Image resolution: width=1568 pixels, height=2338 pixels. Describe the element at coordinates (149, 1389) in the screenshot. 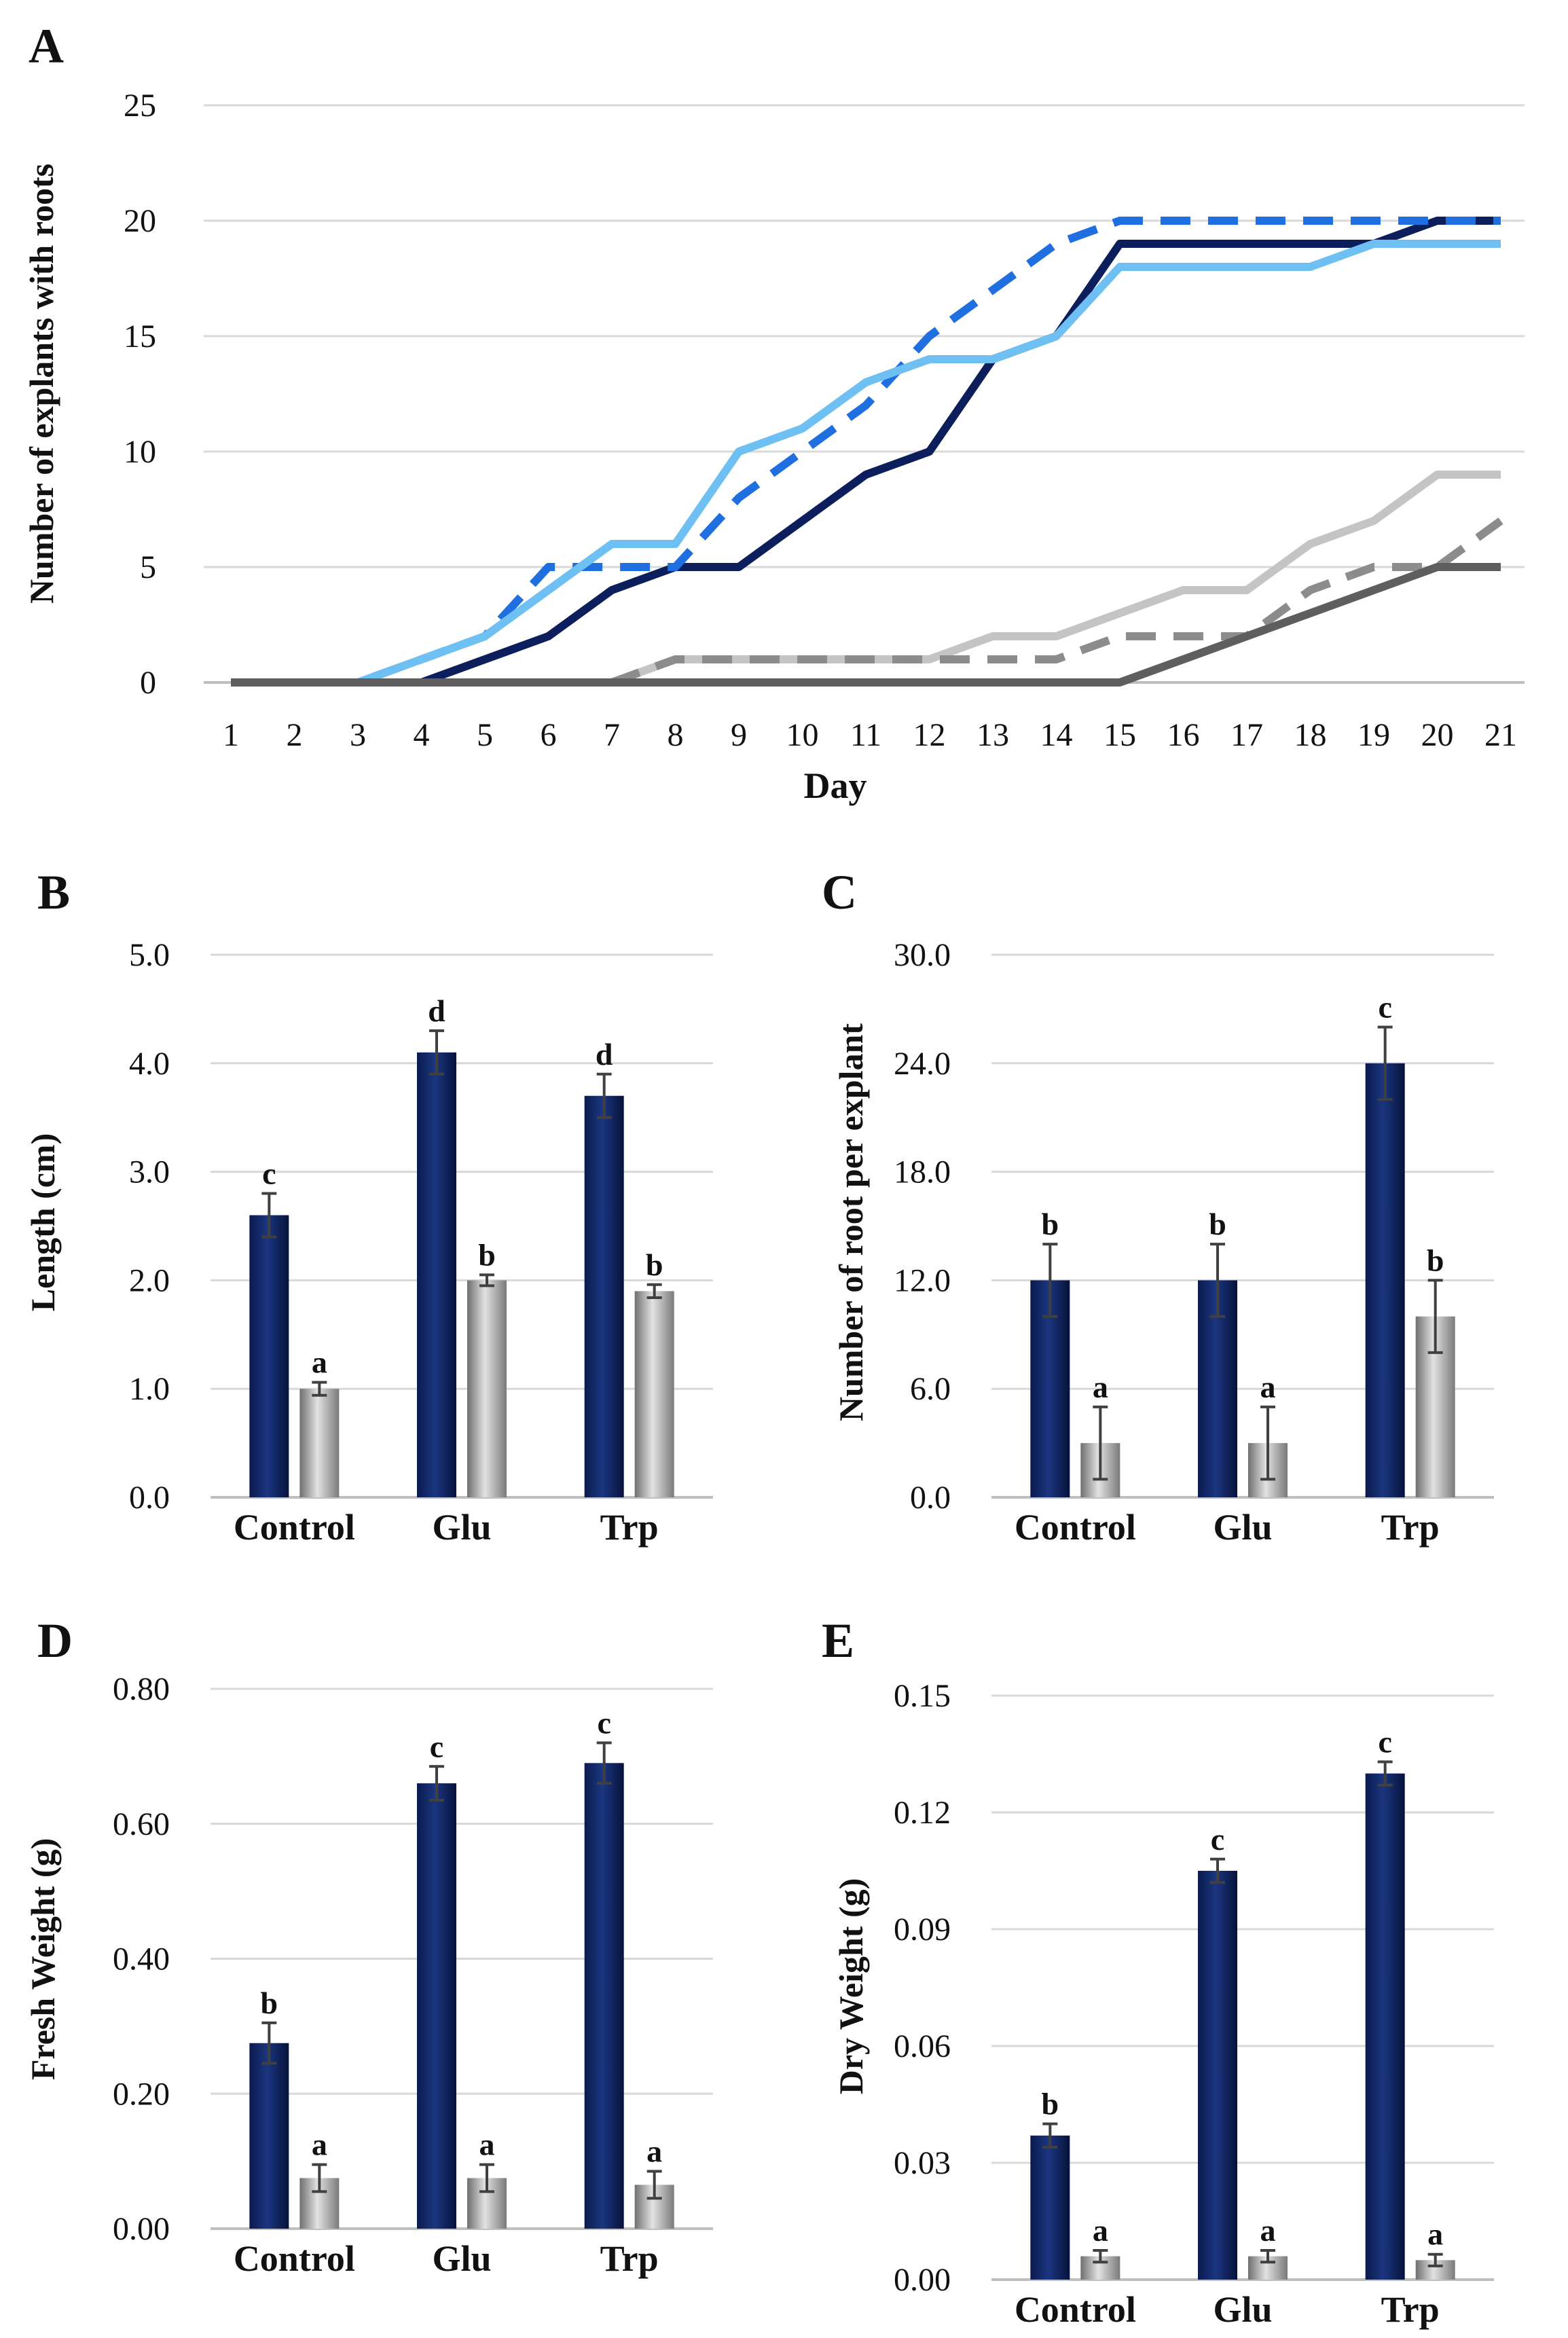

I see `y-tick-label: 1.0` at that location.